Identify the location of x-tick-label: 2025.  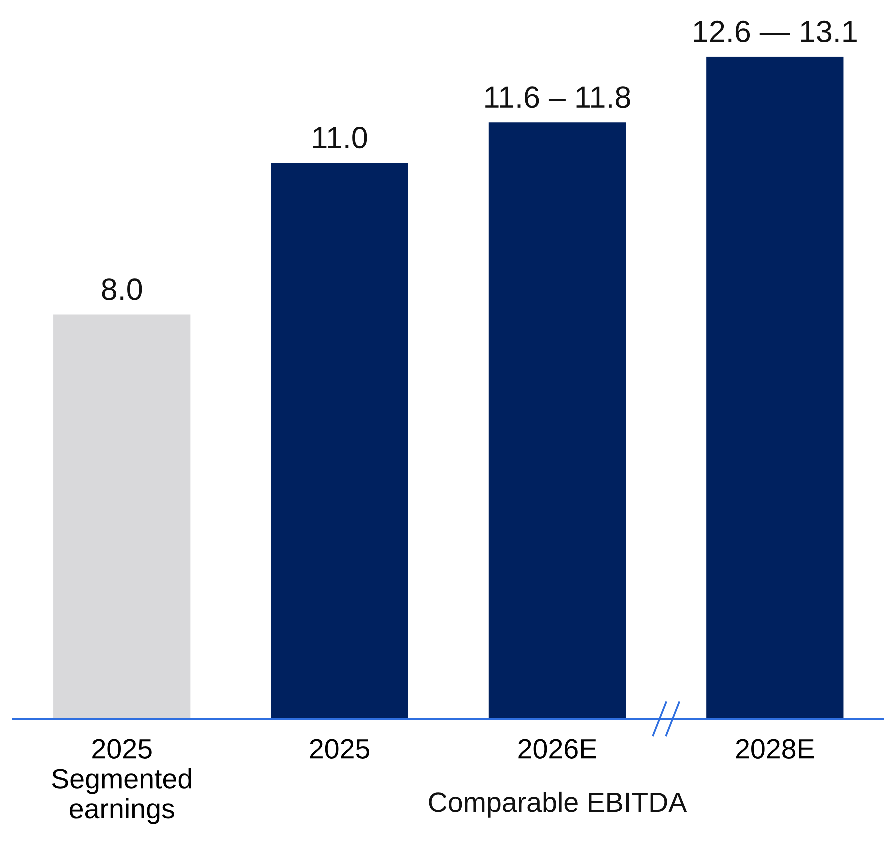
(340, 749).